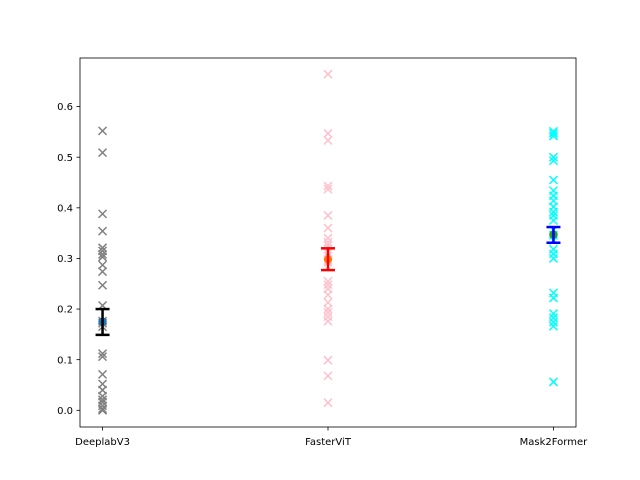 The width and height of the screenshot is (640, 480). Describe the element at coordinates (65, 360) in the screenshot. I see `y-tick-label: 0.1` at that location.